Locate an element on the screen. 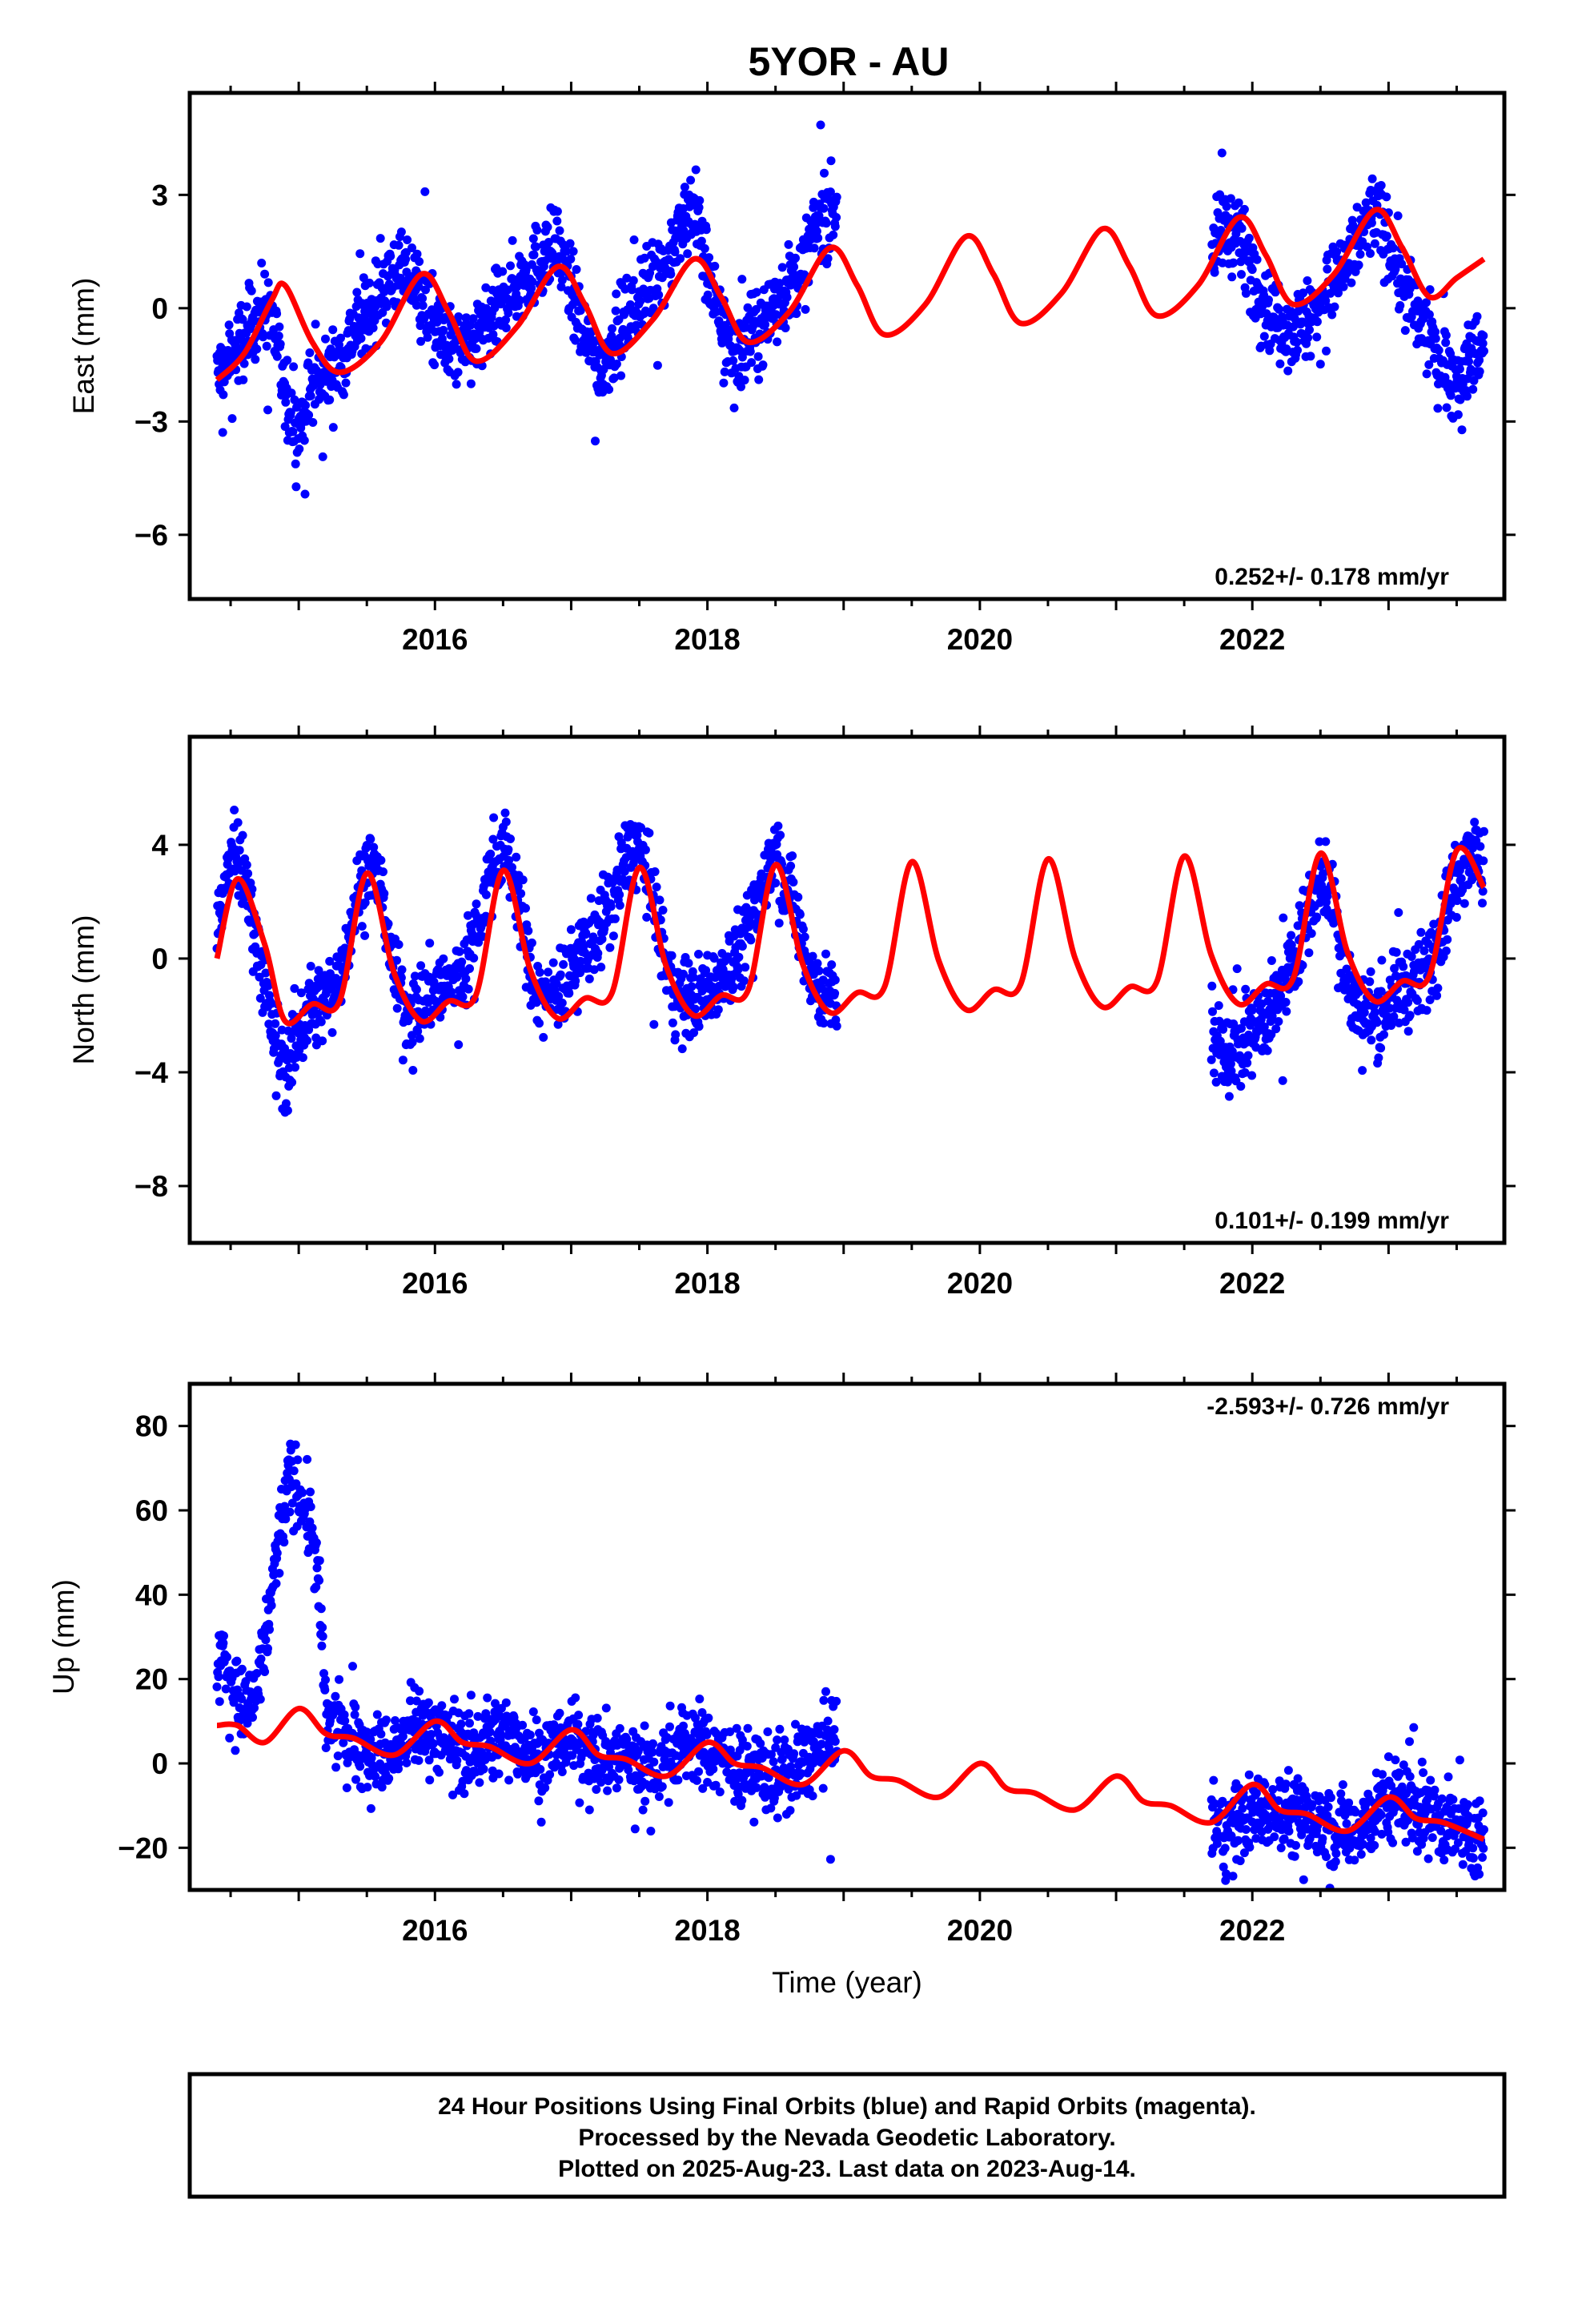 The image size is (1582, 2324). east-y-tick-label: −3 is located at coordinates (151, 422).